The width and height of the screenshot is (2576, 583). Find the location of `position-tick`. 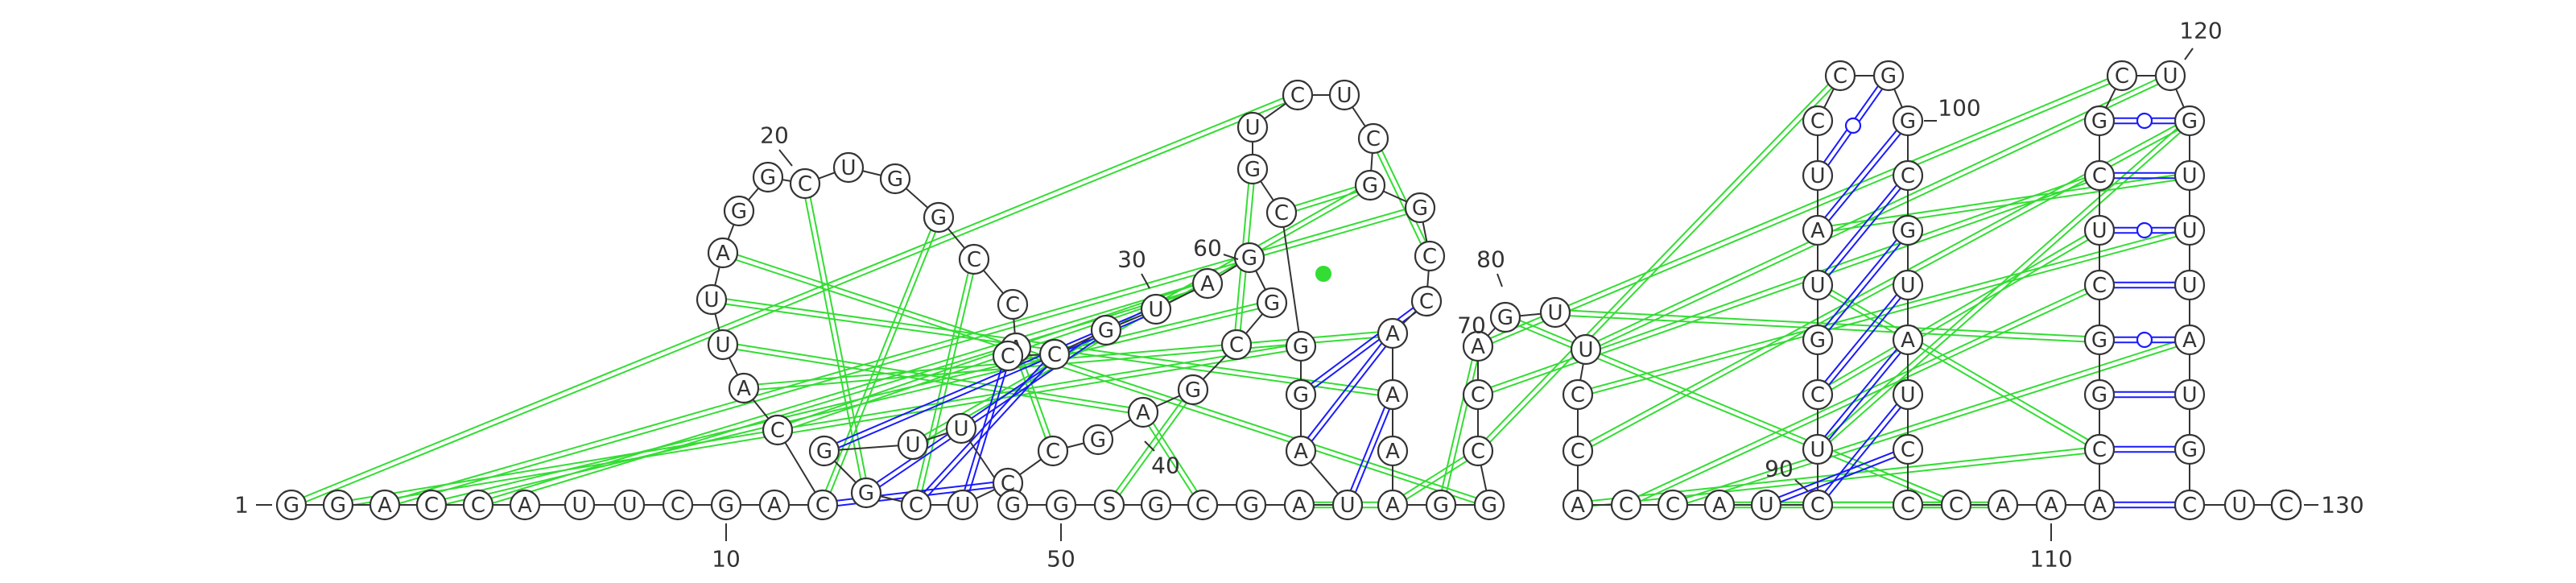

position-tick is located at coordinates (1801, 486).